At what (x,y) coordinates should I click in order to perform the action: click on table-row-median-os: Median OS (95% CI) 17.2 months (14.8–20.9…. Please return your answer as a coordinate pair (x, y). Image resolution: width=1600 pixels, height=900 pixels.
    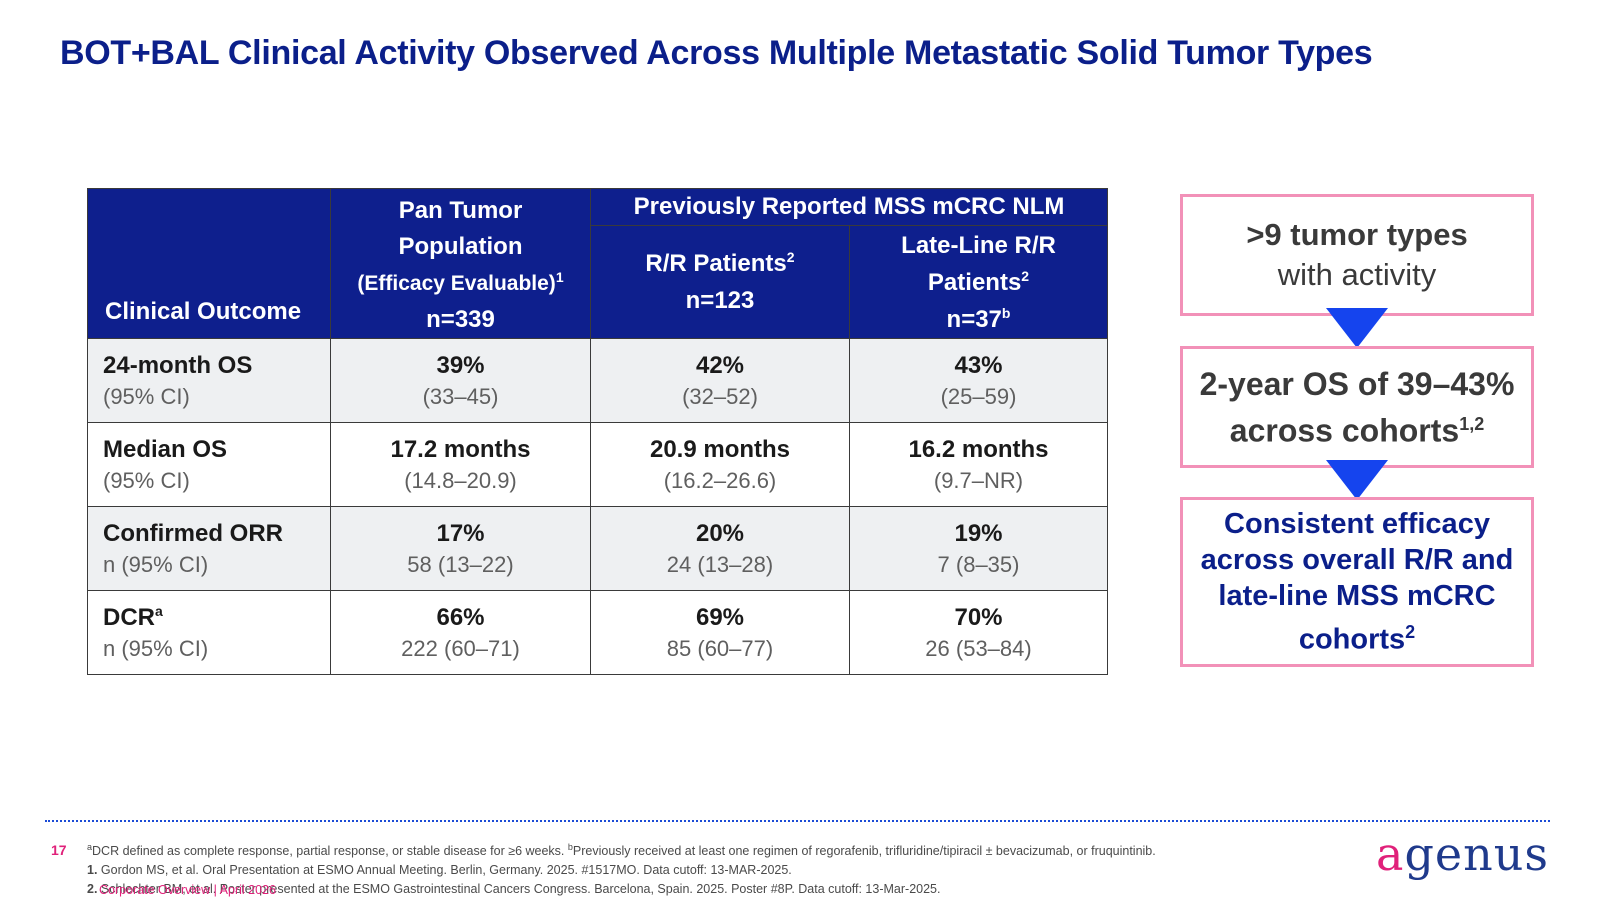
    Looking at the image, I should click on (598, 464).